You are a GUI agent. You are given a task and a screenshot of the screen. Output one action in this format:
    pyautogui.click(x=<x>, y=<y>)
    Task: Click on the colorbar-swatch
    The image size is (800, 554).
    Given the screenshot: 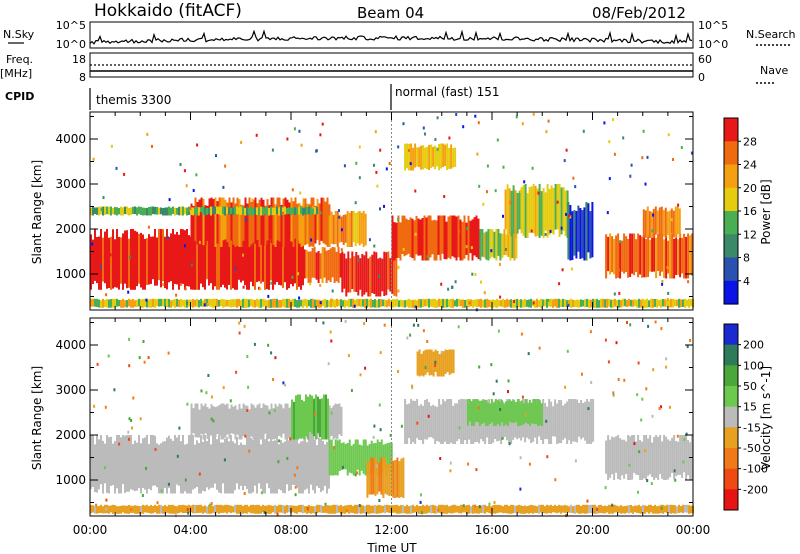 What is the action you would take?
    pyautogui.click(x=731, y=176)
    